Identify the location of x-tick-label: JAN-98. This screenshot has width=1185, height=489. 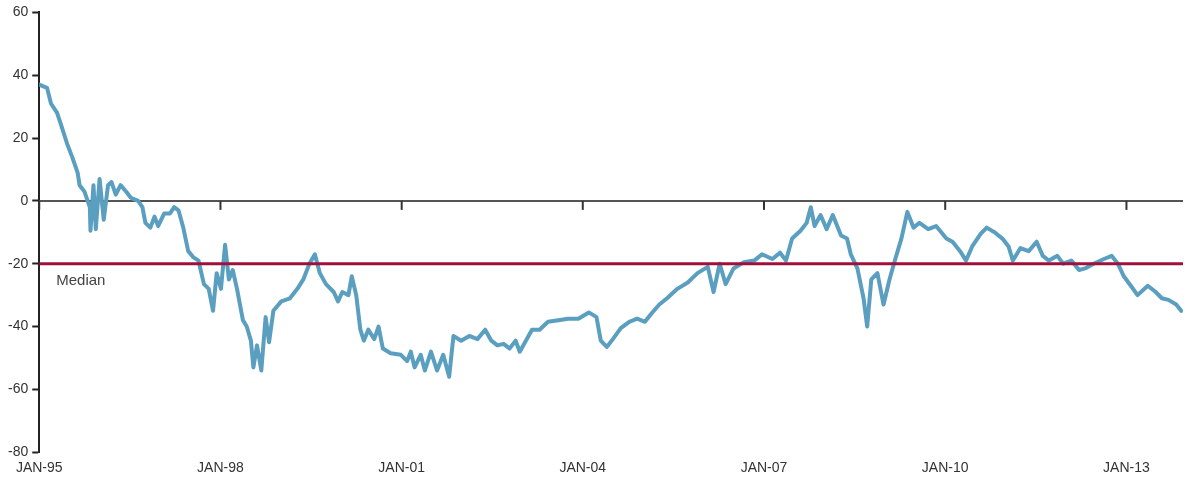
(221, 467).